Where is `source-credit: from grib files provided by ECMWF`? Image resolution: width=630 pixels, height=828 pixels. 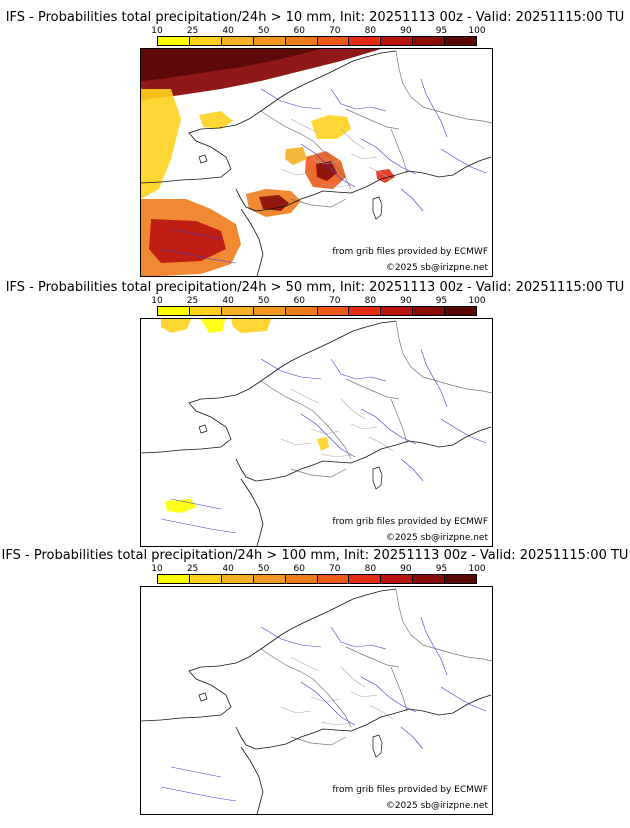 source-credit: from grib files provided by ECMWF is located at coordinates (410, 522).